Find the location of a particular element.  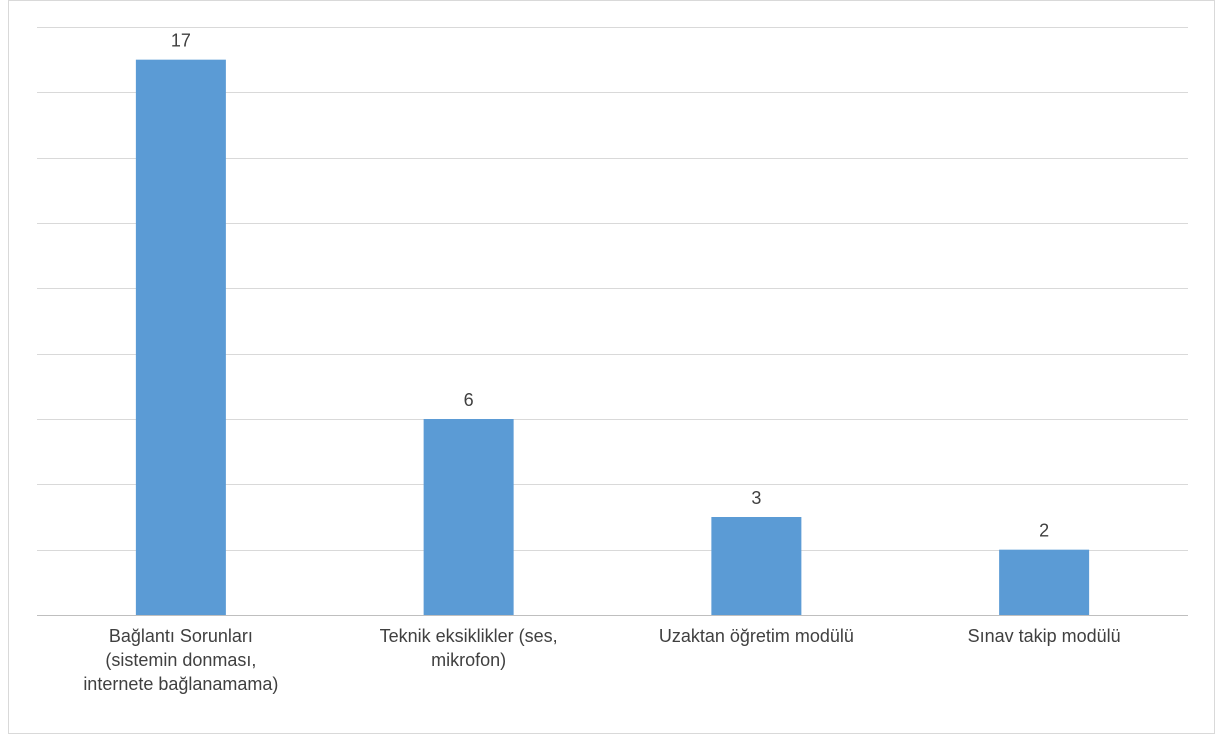

data-label: 2 is located at coordinates (1044, 531).